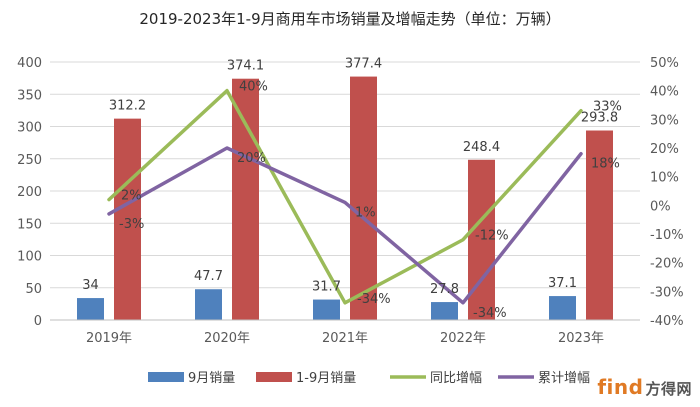  Describe the element at coordinates (345, 338) in the screenshot. I see `x-axis-tick-label: 2021年` at that location.